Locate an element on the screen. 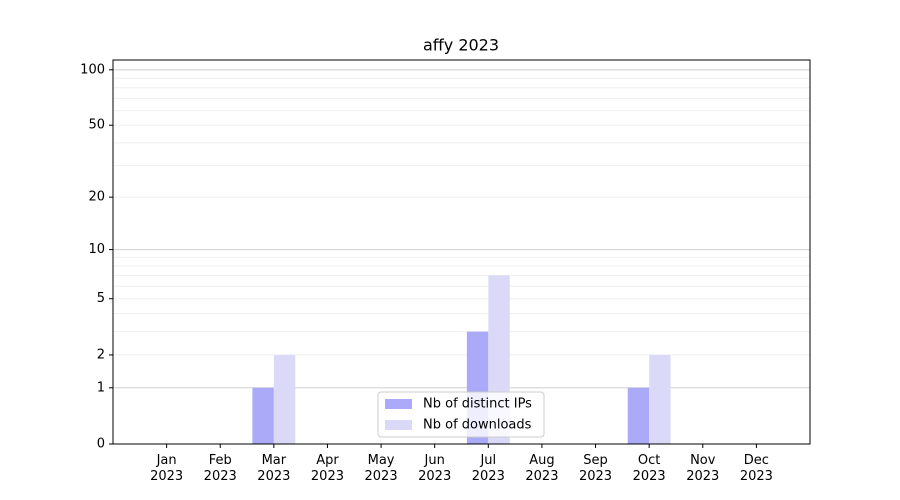  x-tick-label: Mar 2023 is located at coordinates (274, 468).